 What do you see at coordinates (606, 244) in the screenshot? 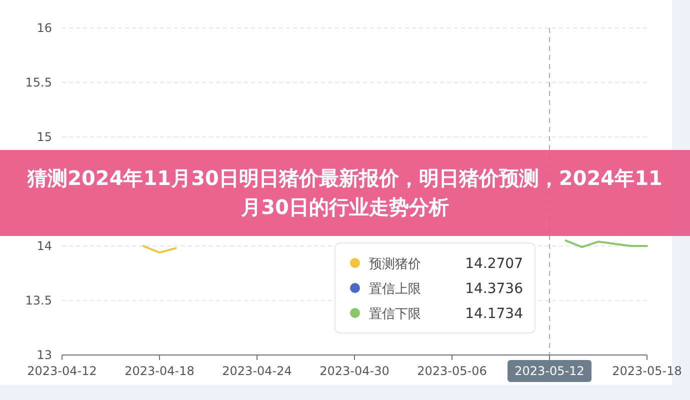
I see `line-series` at bounding box center [606, 244].